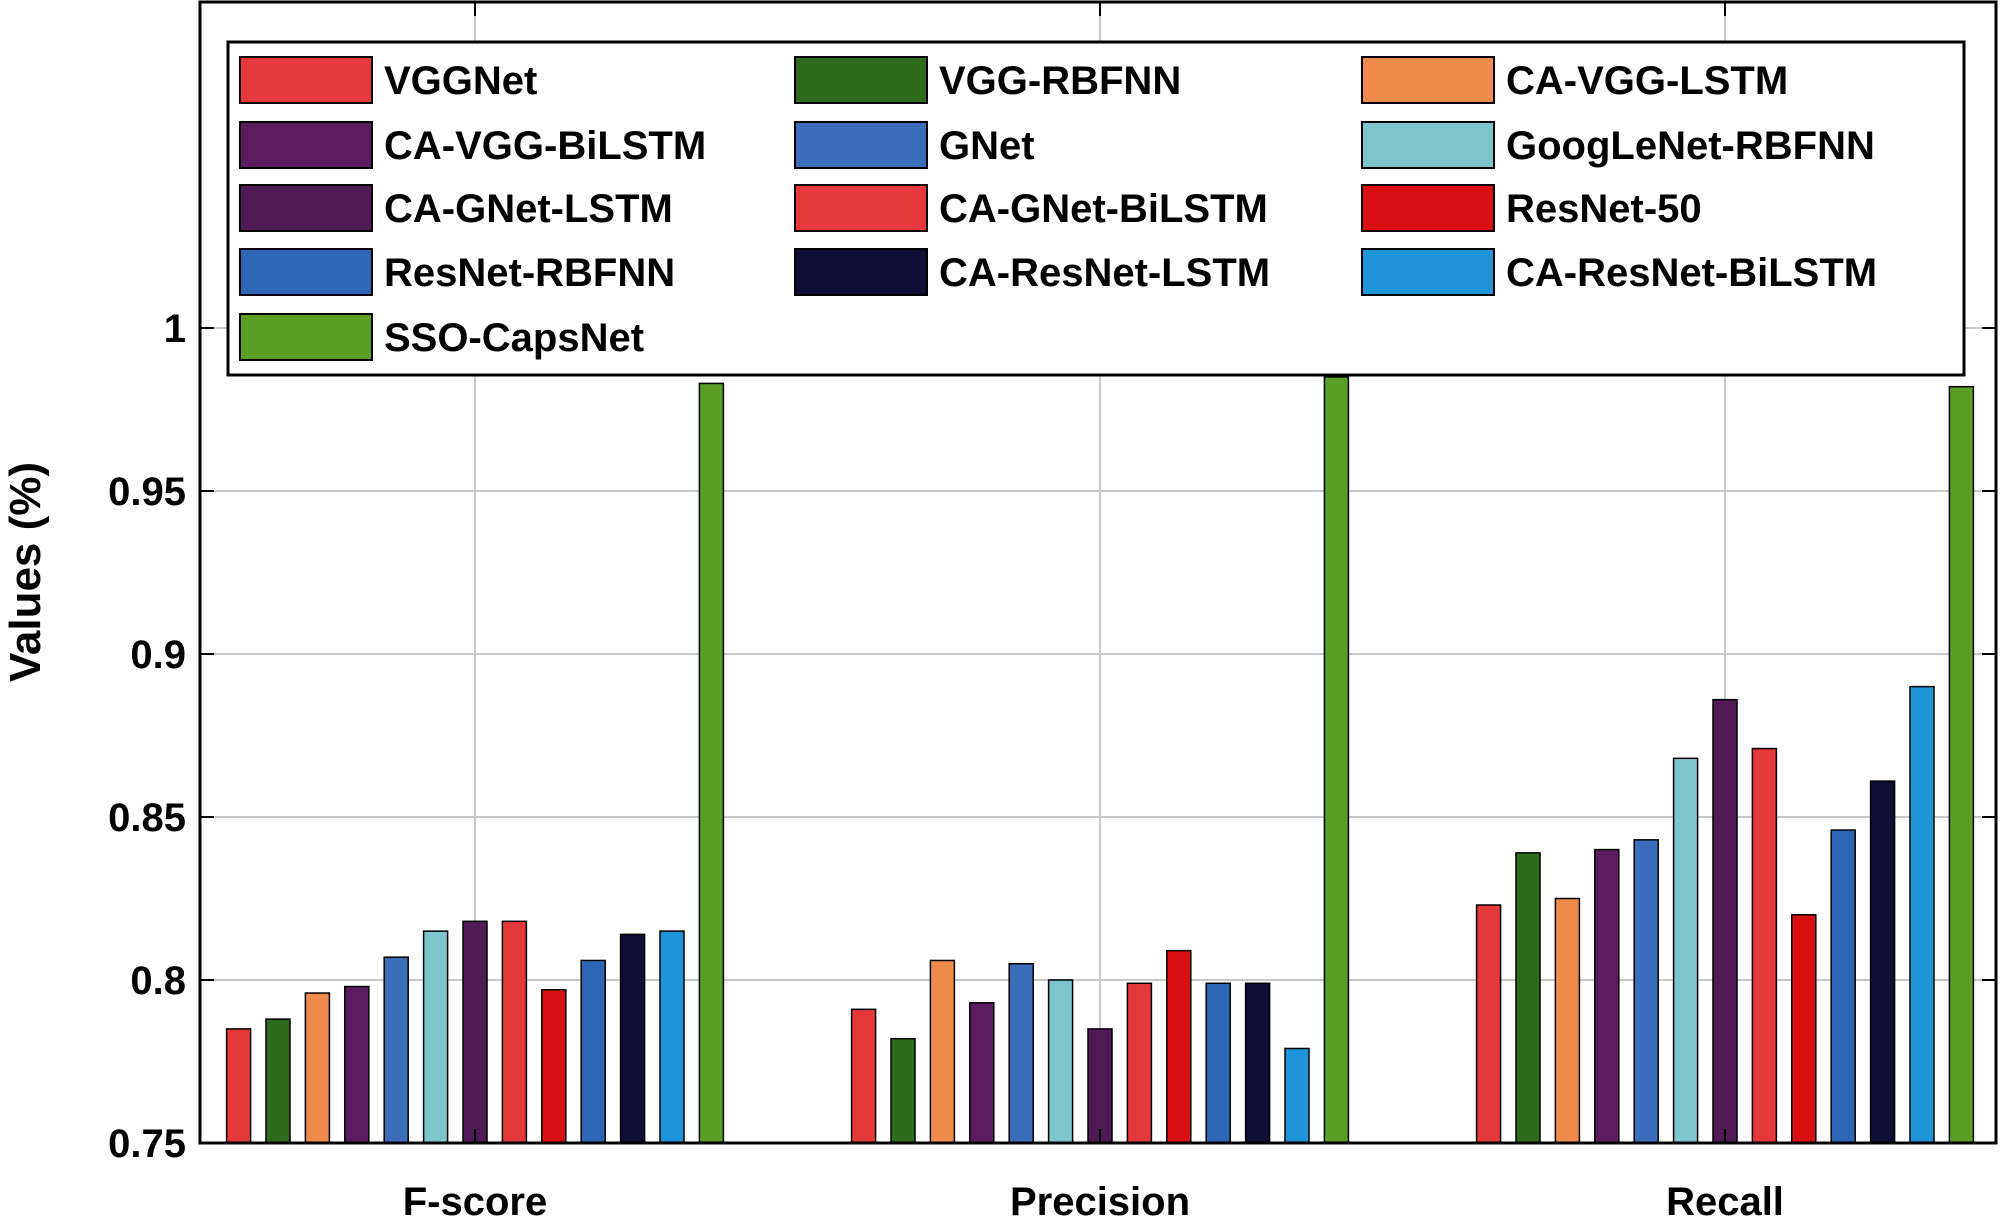  What do you see at coordinates (1647, 81) in the screenshot?
I see `legend-label: CA-VGG-LSTM` at bounding box center [1647, 81].